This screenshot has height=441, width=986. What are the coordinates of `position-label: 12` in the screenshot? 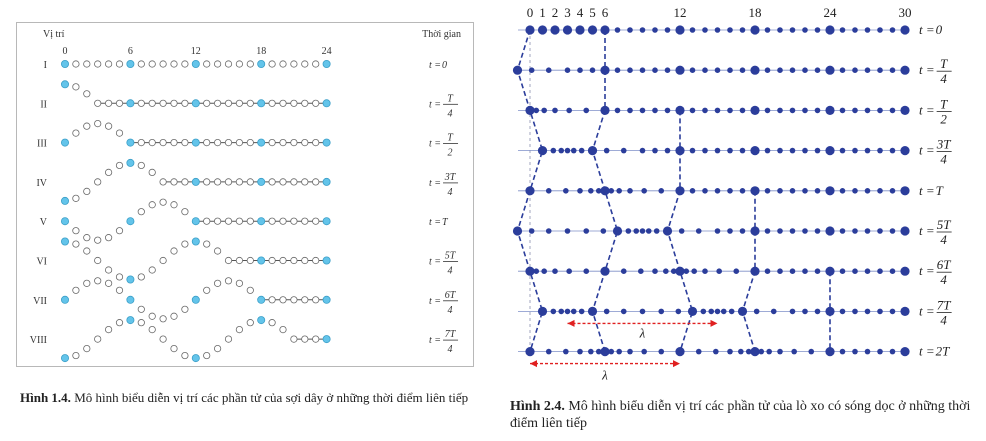 It's located at (680, 12).